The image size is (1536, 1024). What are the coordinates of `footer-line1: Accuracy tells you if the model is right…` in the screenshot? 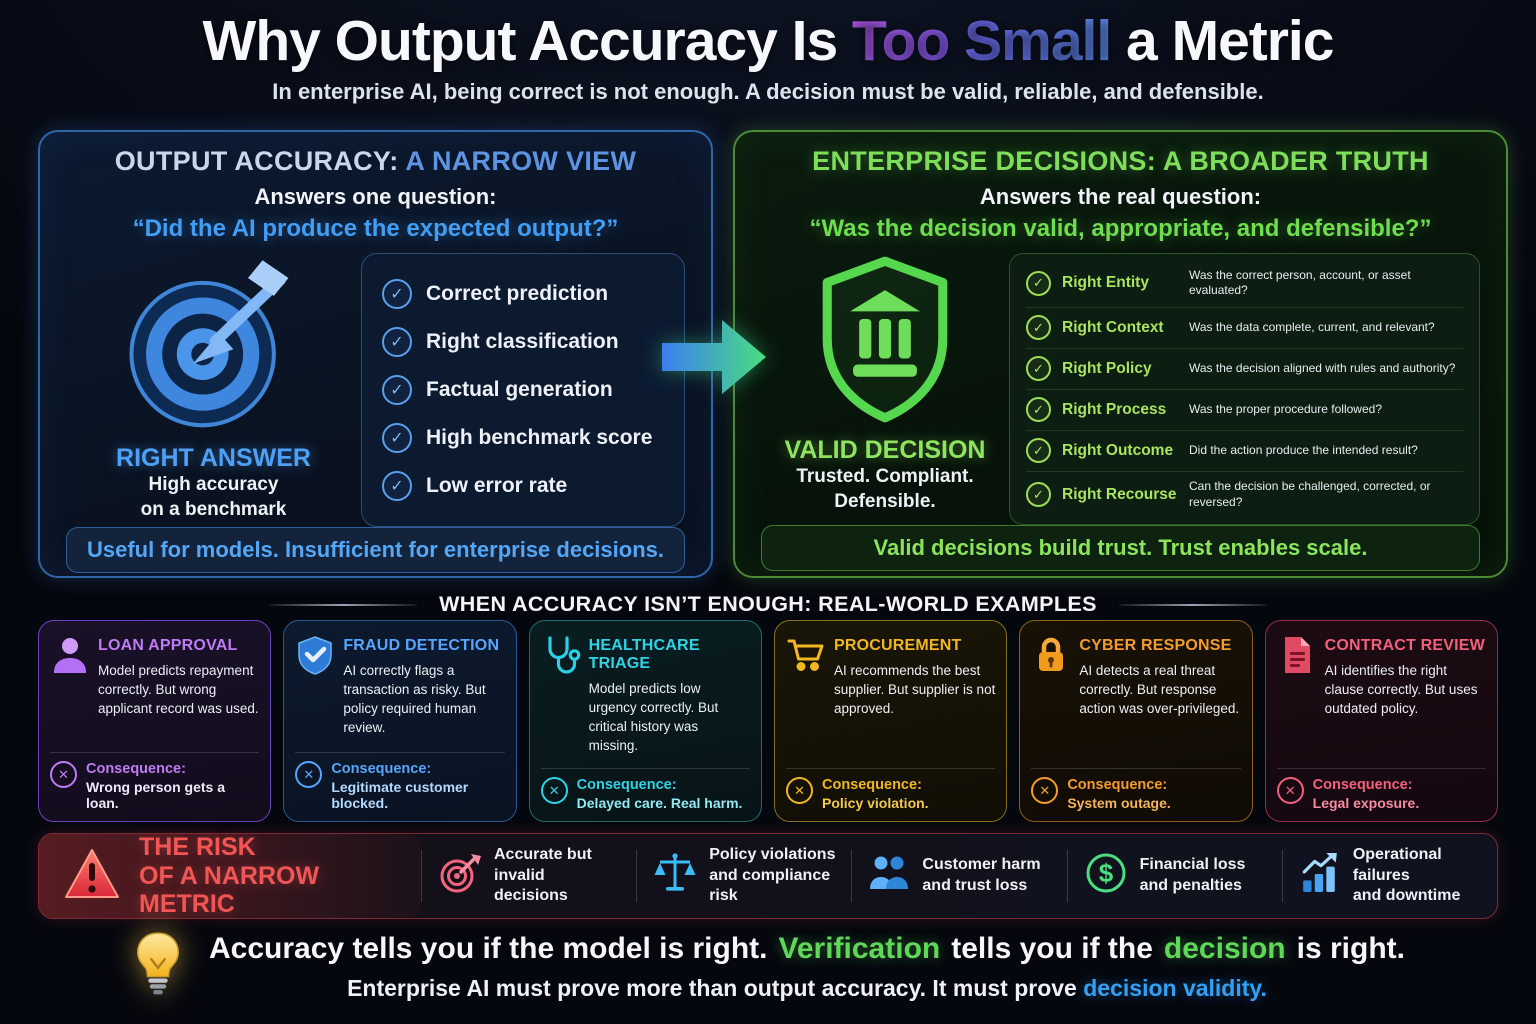 It's located at (807, 949).